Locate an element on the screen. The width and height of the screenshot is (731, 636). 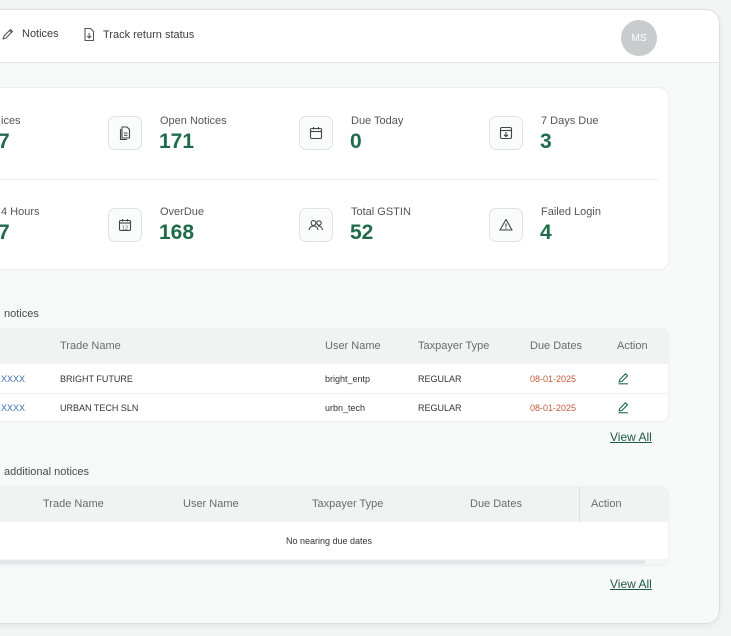
svg-text: 12 is located at coordinates (125, 228).